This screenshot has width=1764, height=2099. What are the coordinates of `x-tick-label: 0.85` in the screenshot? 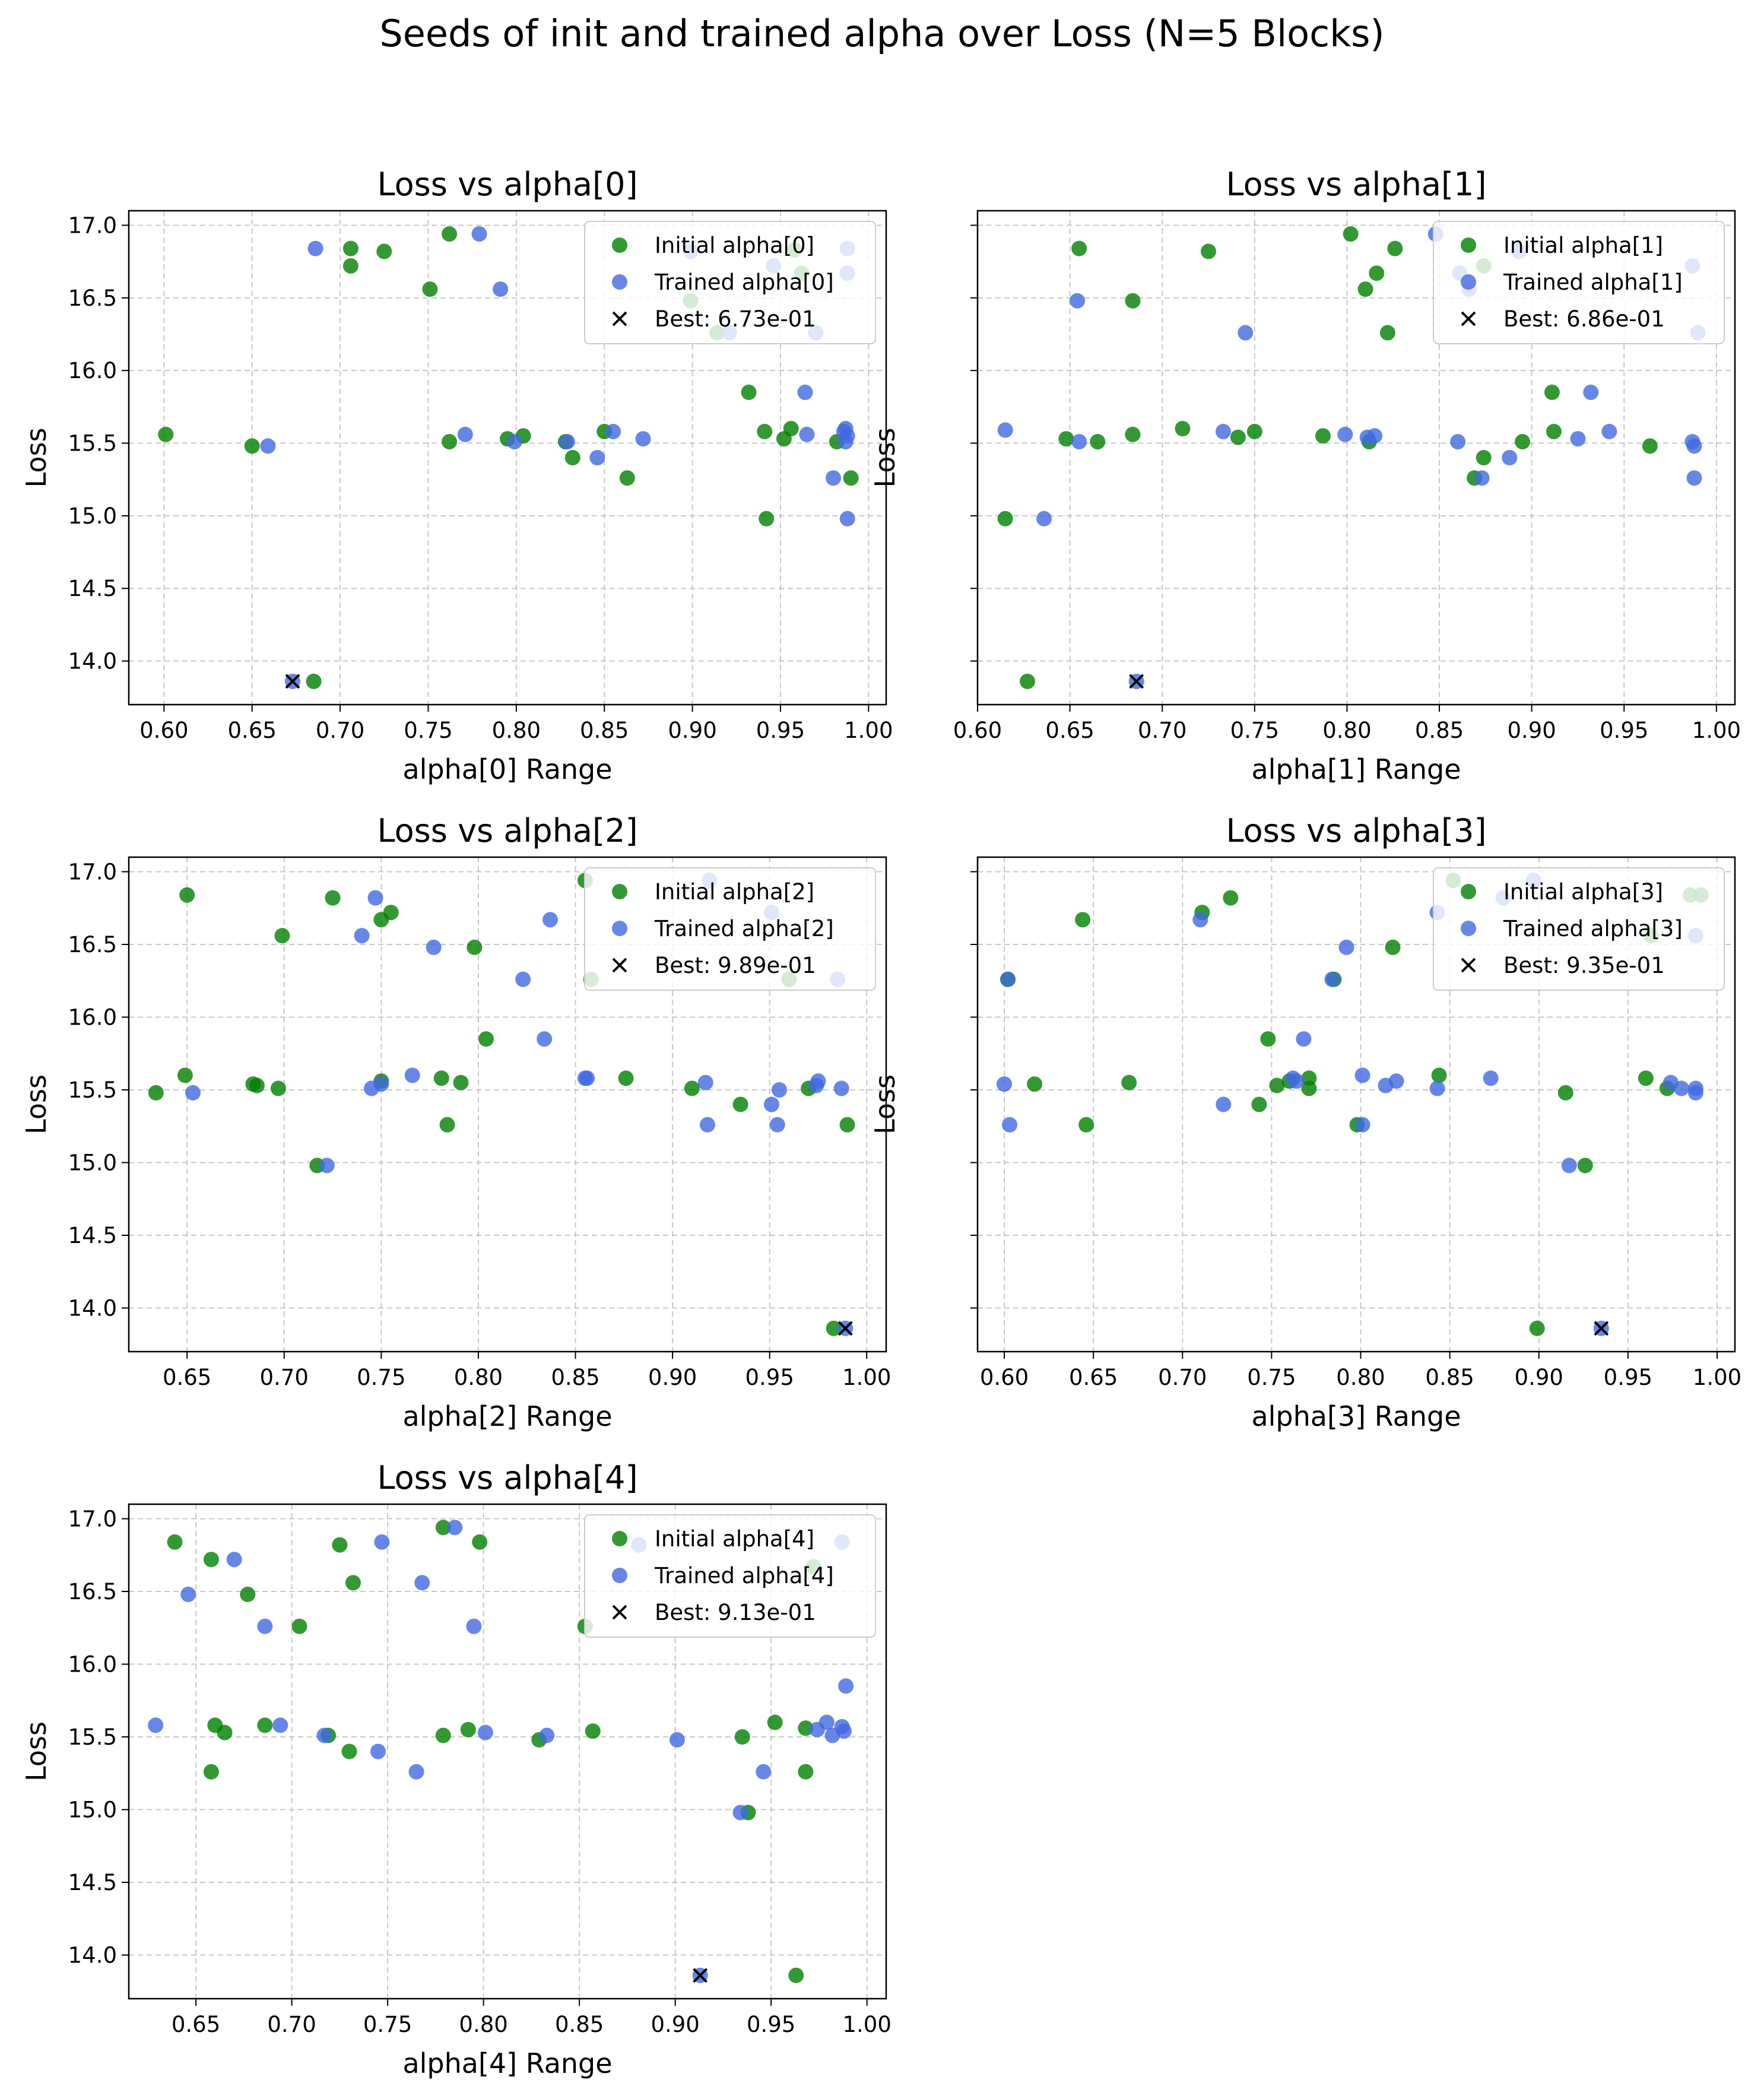 It's located at (579, 2024).